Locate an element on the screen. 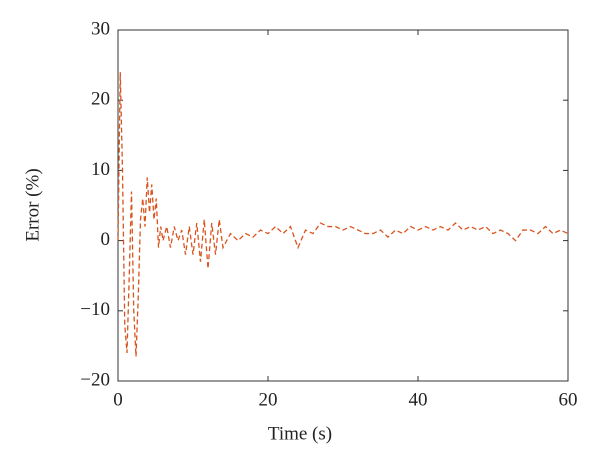 This screenshot has width=600, height=464. x-tick-label: 20 is located at coordinates (268, 399).